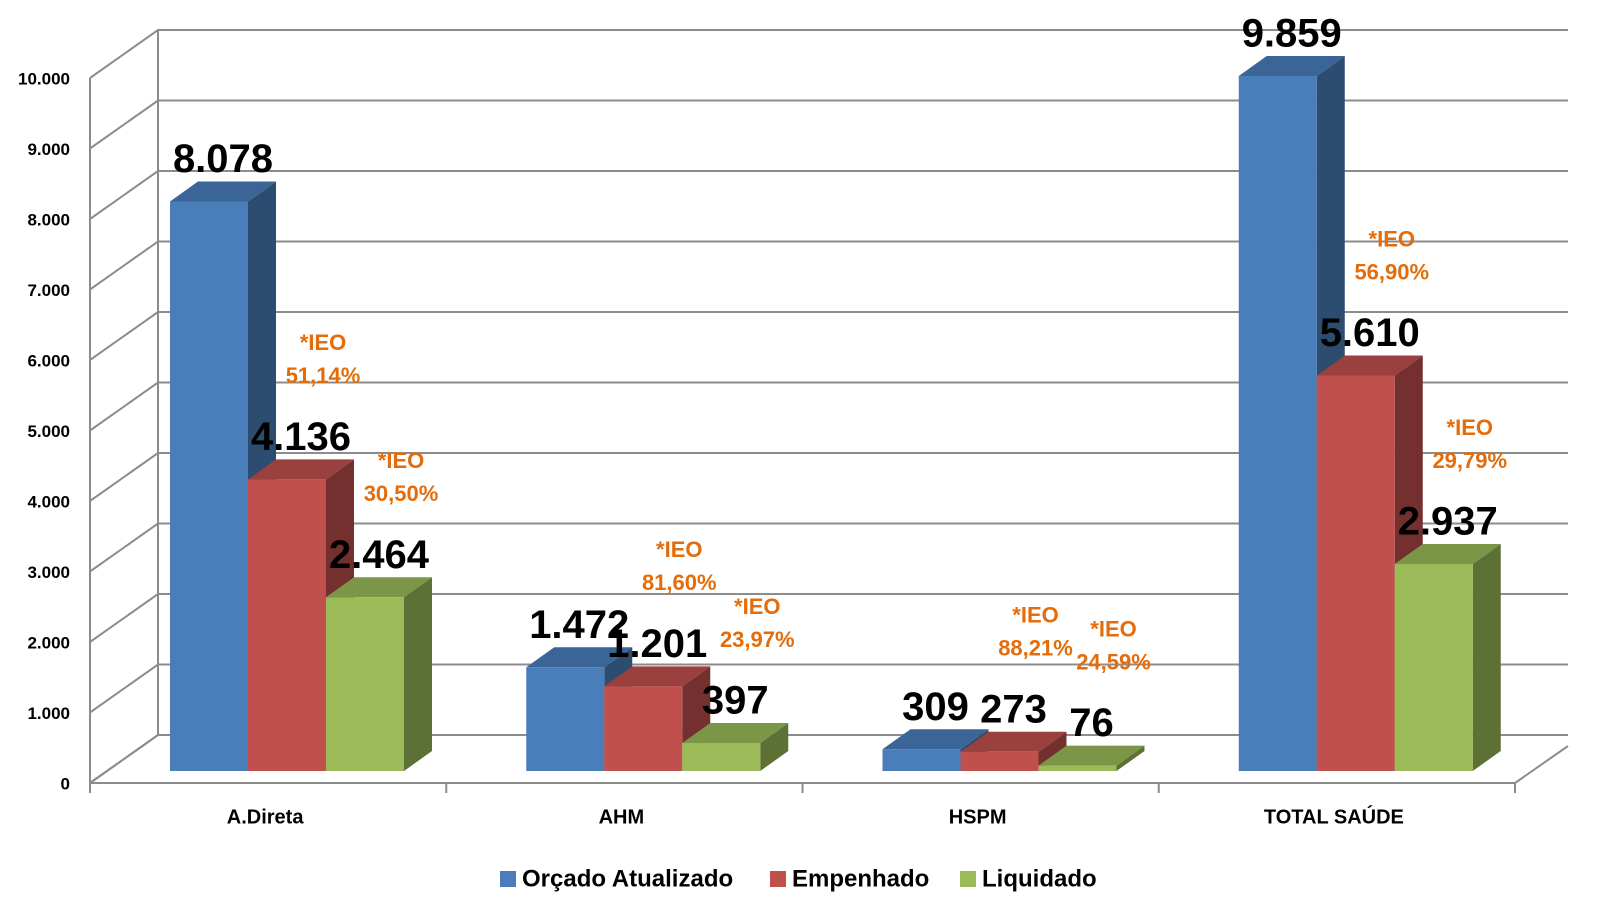  Describe the element at coordinates (48, 290) in the screenshot. I see `y-tick-label: 7.000` at that location.